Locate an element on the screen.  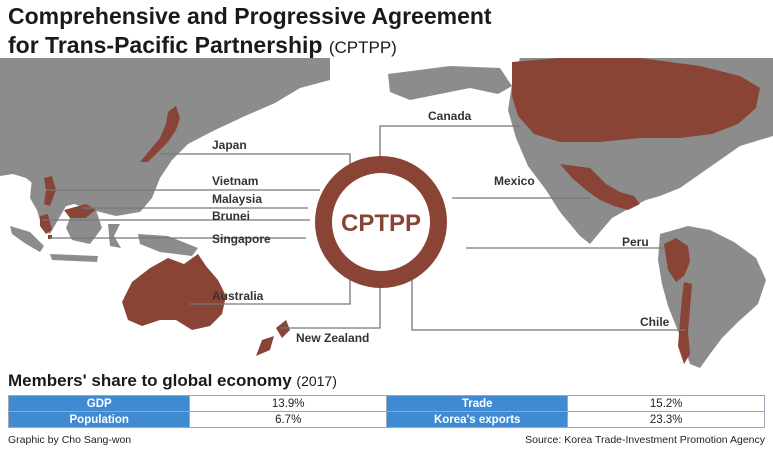
land-philippines is located at coordinates (116, 193).